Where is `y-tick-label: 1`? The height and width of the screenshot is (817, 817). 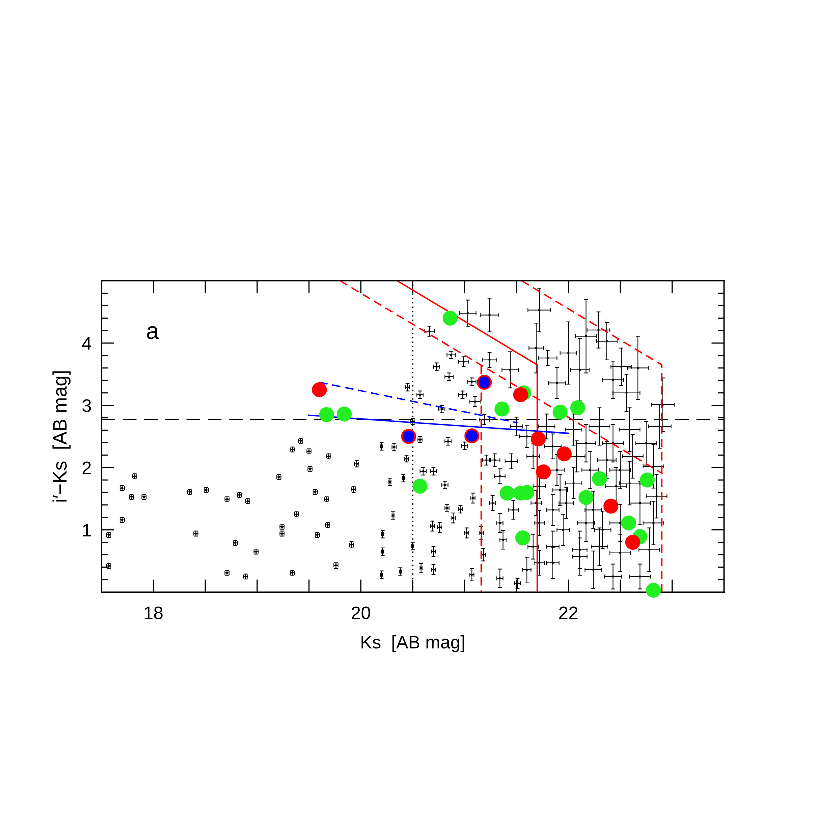
y-tick-label: 1 is located at coordinates (87, 530).